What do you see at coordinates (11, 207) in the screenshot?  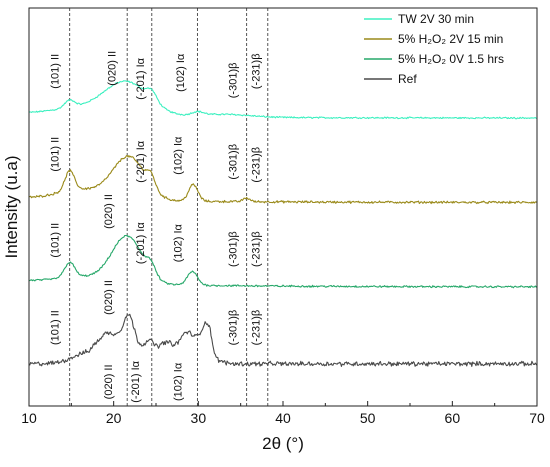 I see `y-axis-label: Intensity (u.a)` at bounding box center [11, 207].